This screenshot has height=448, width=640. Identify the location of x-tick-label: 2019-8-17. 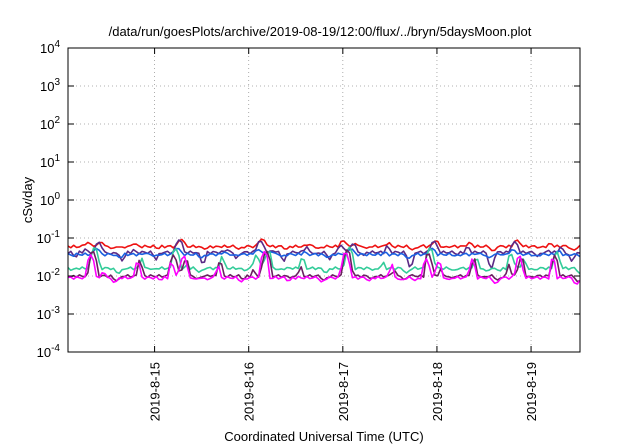
(343, 391).